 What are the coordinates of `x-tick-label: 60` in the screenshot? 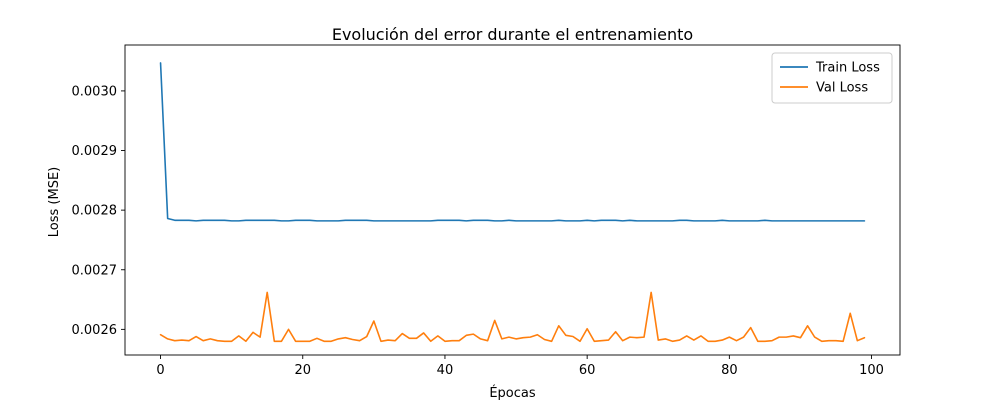 It's located at (587, 370).